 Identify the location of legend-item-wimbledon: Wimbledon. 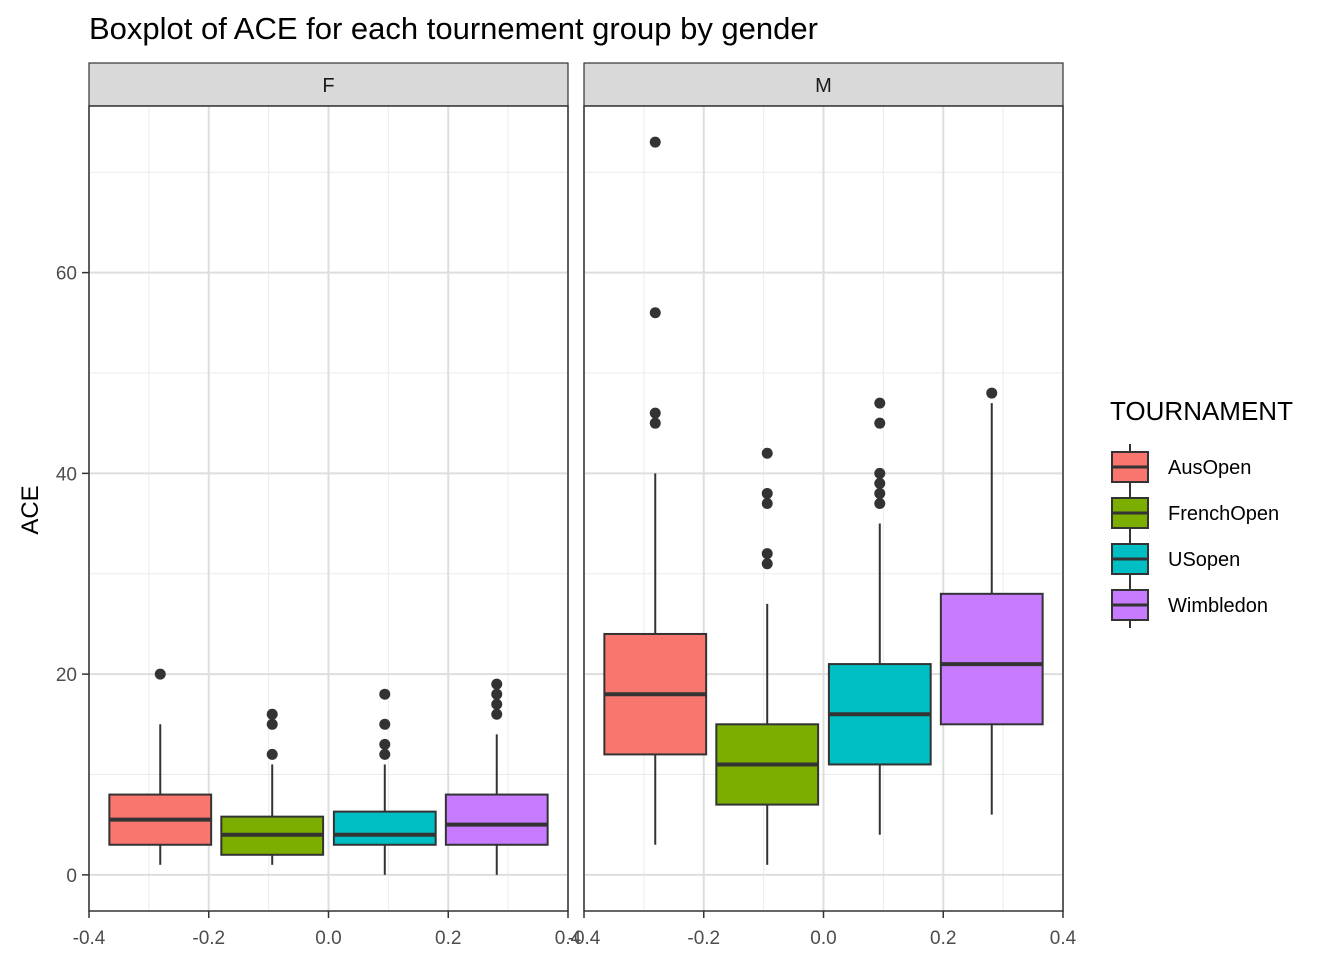
(1189, 605).